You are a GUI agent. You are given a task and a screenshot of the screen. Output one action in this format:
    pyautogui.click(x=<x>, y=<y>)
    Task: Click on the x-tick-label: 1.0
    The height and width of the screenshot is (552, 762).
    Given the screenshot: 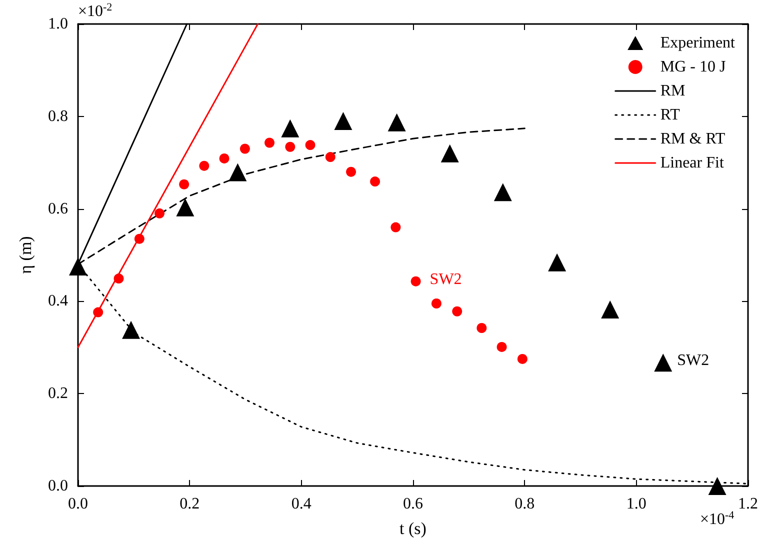 What is the action you would take?
    pyautogui.click(x=636, y=504)
    